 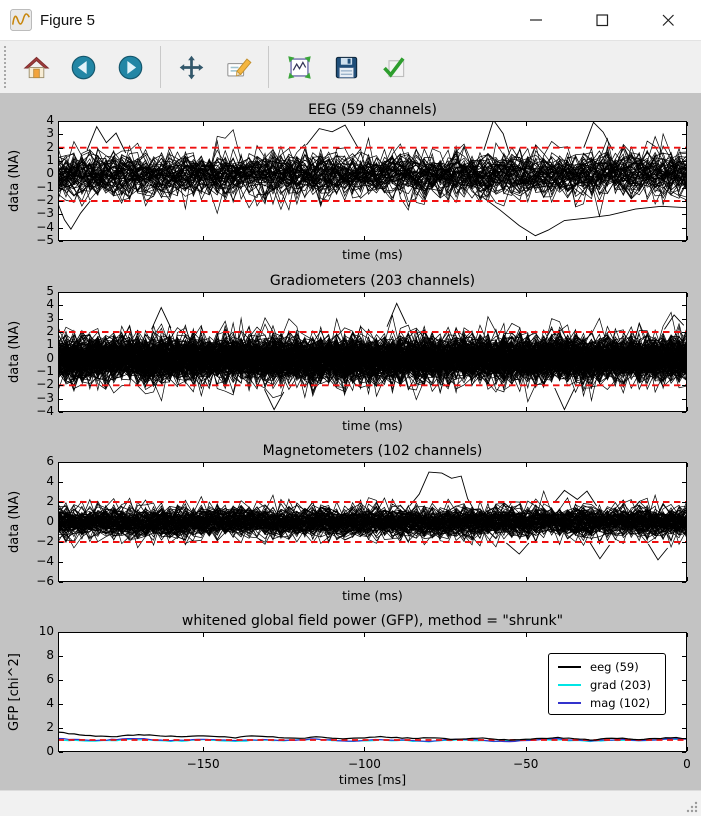 What do you see at coordinates (372, 425) in the screenshot?
I see `subplot-1-xlabel: time (ms)` at bounding box center [372, 425].